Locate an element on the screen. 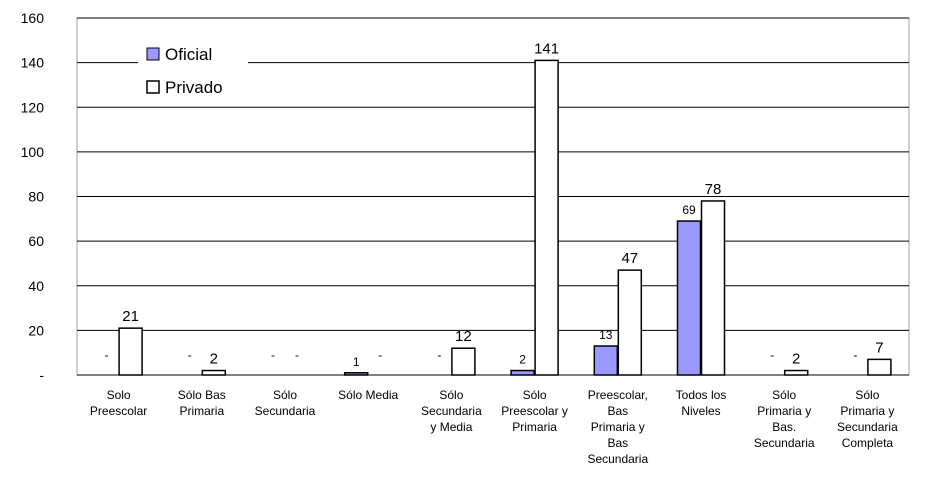  category-label: Preescolar is located at coordinates (118, 411).